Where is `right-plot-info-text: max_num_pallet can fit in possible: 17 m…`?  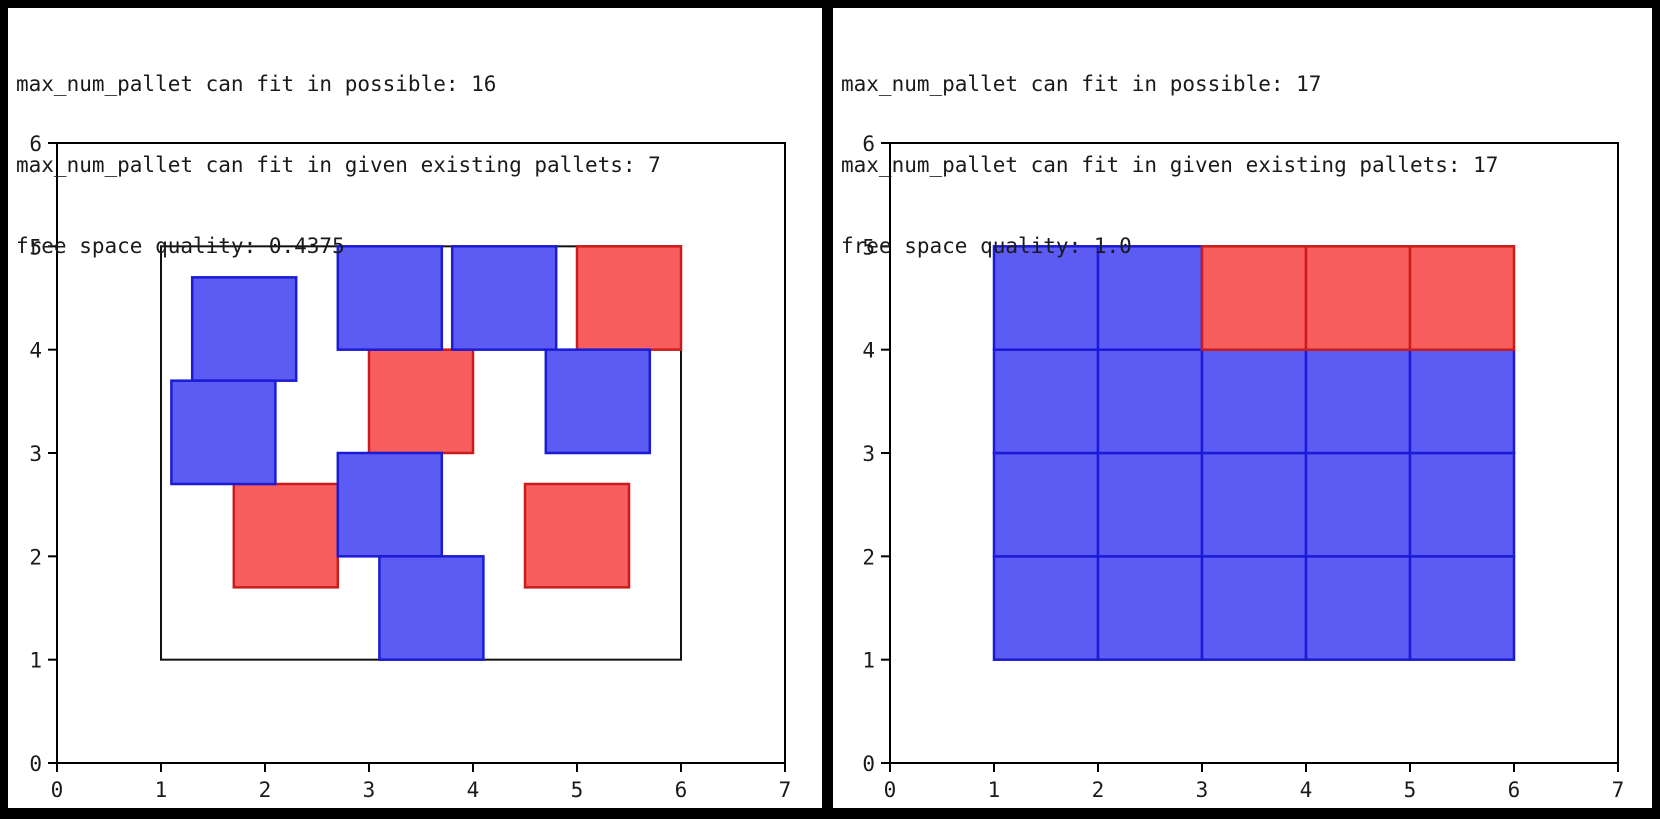 right-plot-info-text: max_num_pallet can fit in possible: 17 m… is located at coordinates (1169, 165).